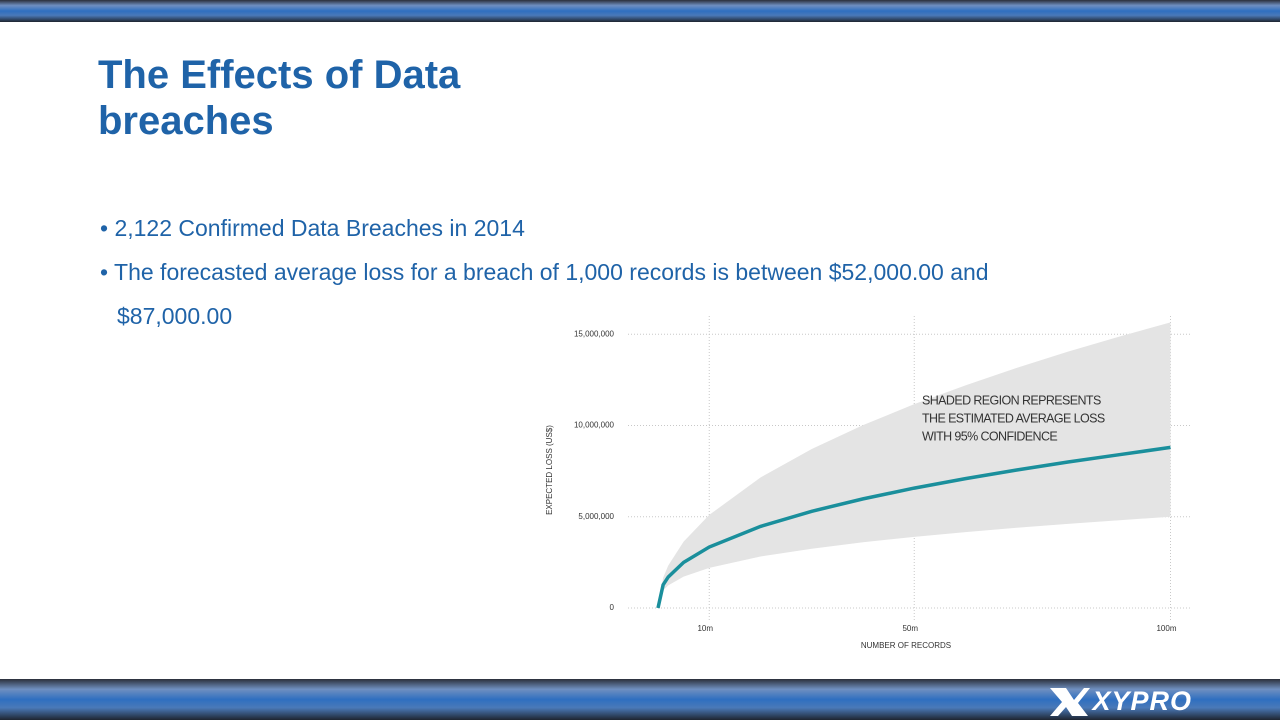 The width and height of the screenshot is (1280, 720). What do you see at coordinates (612, 607) in the screenshot?
I see `y-tick-label: 0` at bounding box center [612, 607].